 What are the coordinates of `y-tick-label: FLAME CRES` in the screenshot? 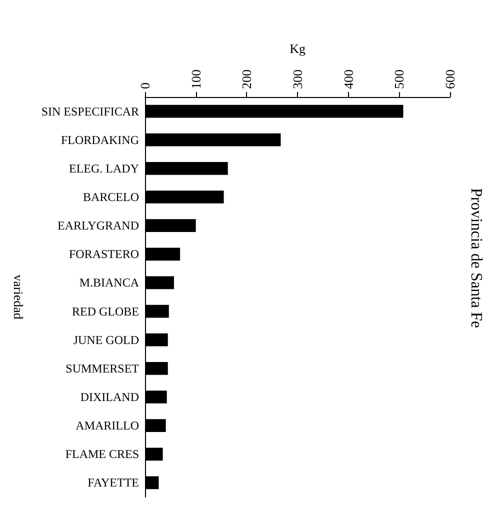 It's located at (102, 454).